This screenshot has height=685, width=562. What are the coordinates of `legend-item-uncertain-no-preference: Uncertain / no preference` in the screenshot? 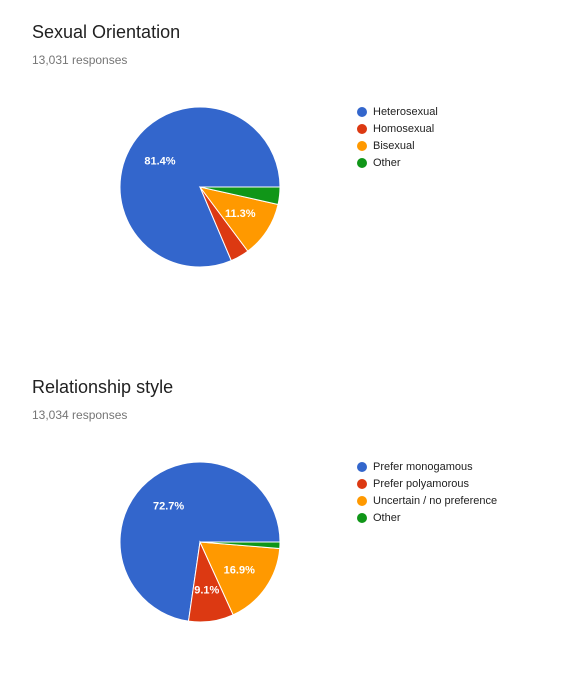 It's located at (427, 500).